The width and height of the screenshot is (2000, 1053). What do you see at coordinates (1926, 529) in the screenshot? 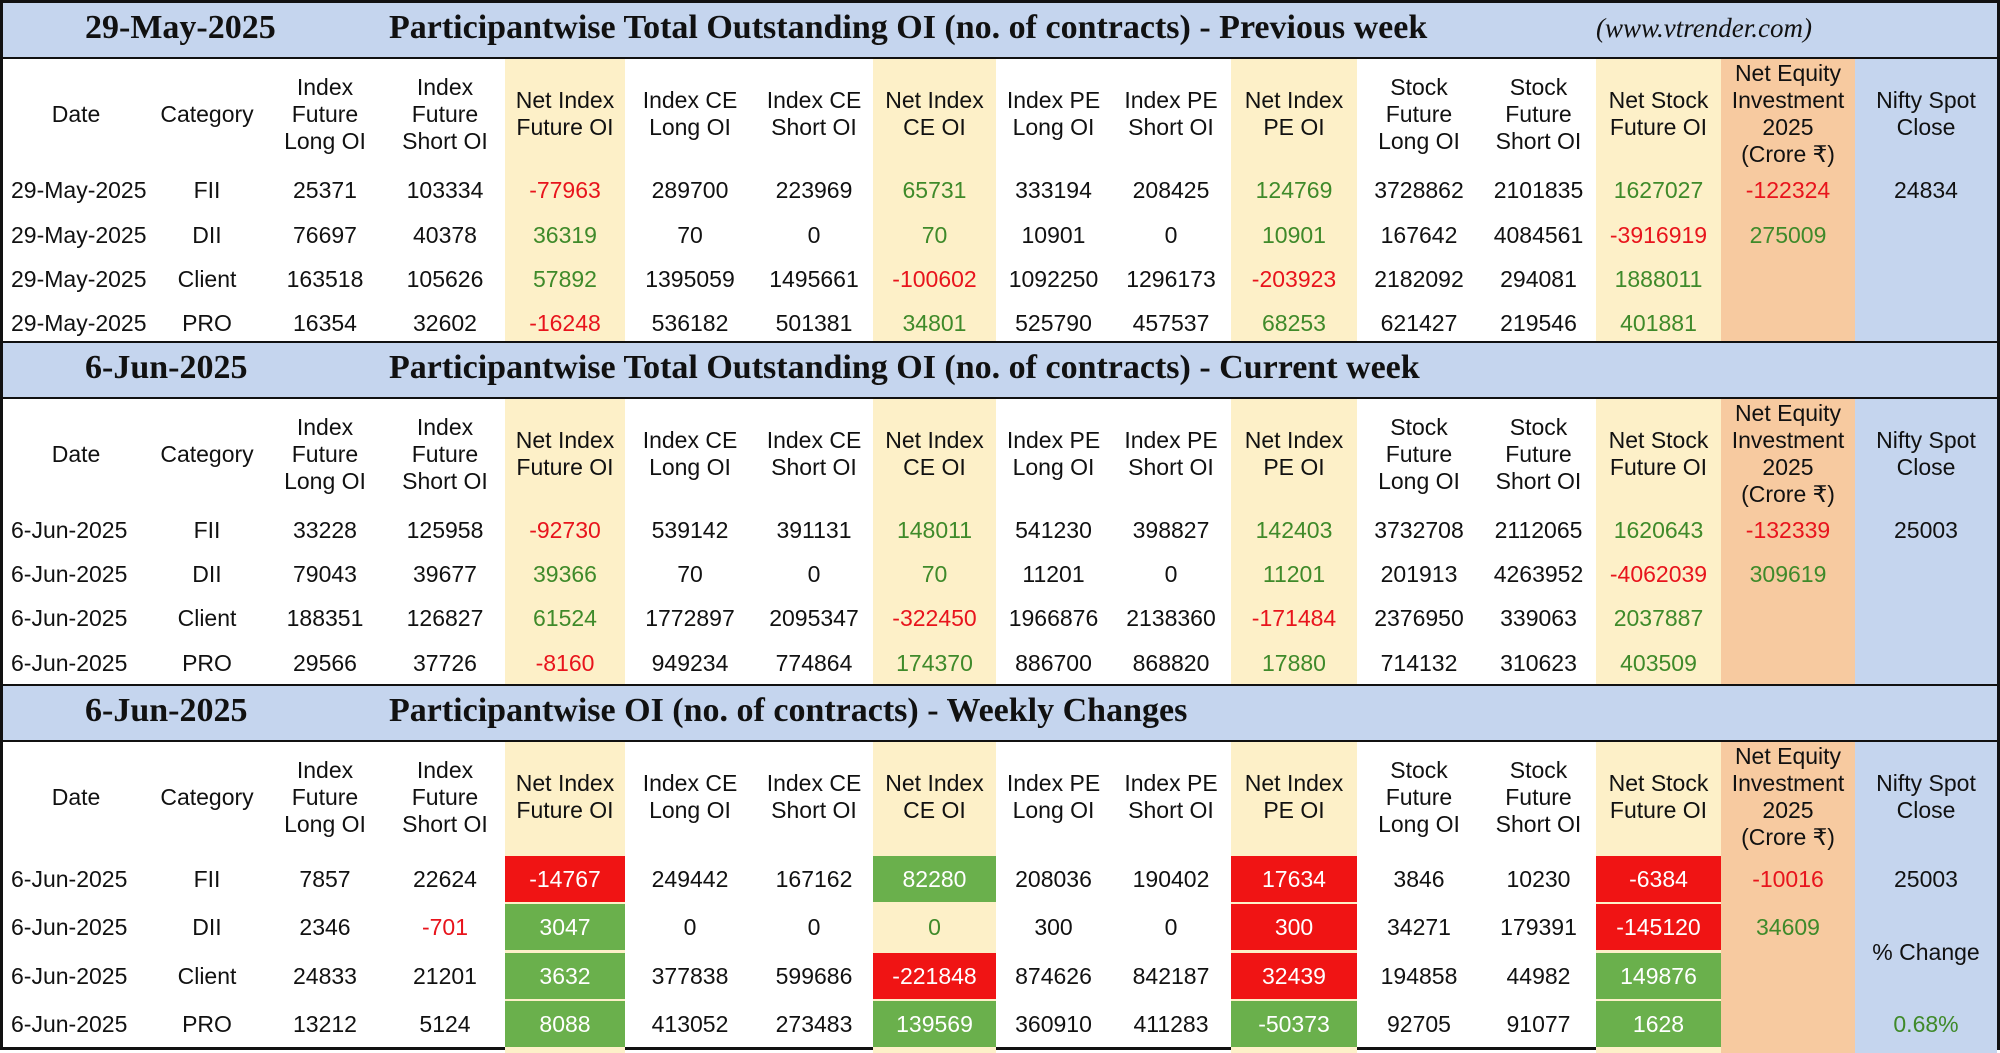
I see `nifty-spot-close-value: 25003` at bounding box center [1926, 529].